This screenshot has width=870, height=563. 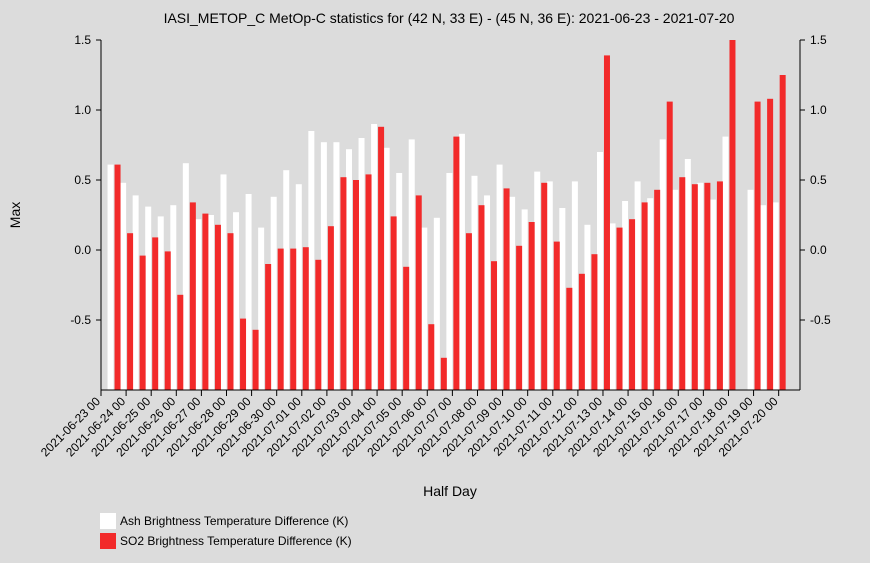 What do you see at coordinates (818, 180) in the screenshot?
I see `y-tick-label-right-2: 0.5` at bounding box center [818, 180].